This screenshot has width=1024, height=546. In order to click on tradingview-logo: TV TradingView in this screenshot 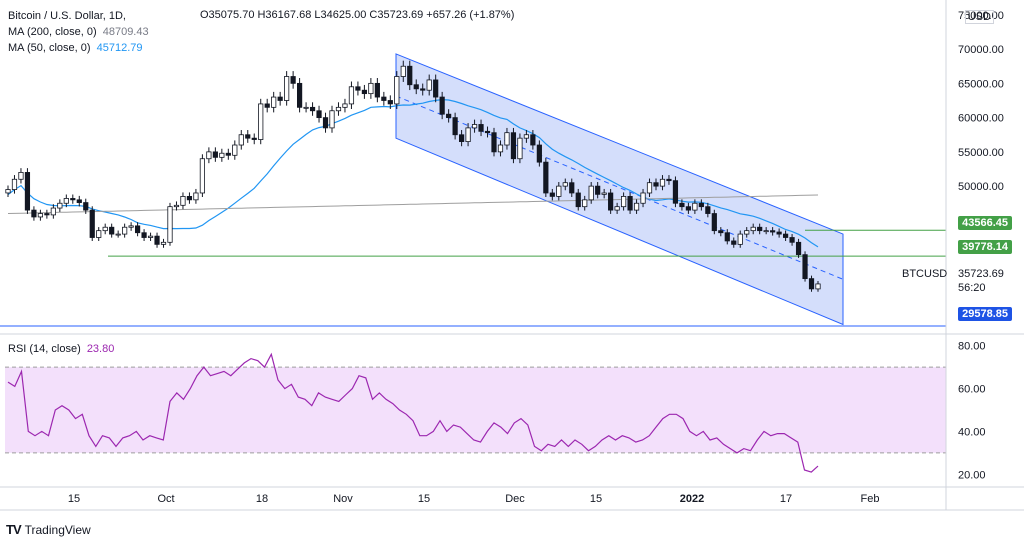, I will do `click(48, 529)`.